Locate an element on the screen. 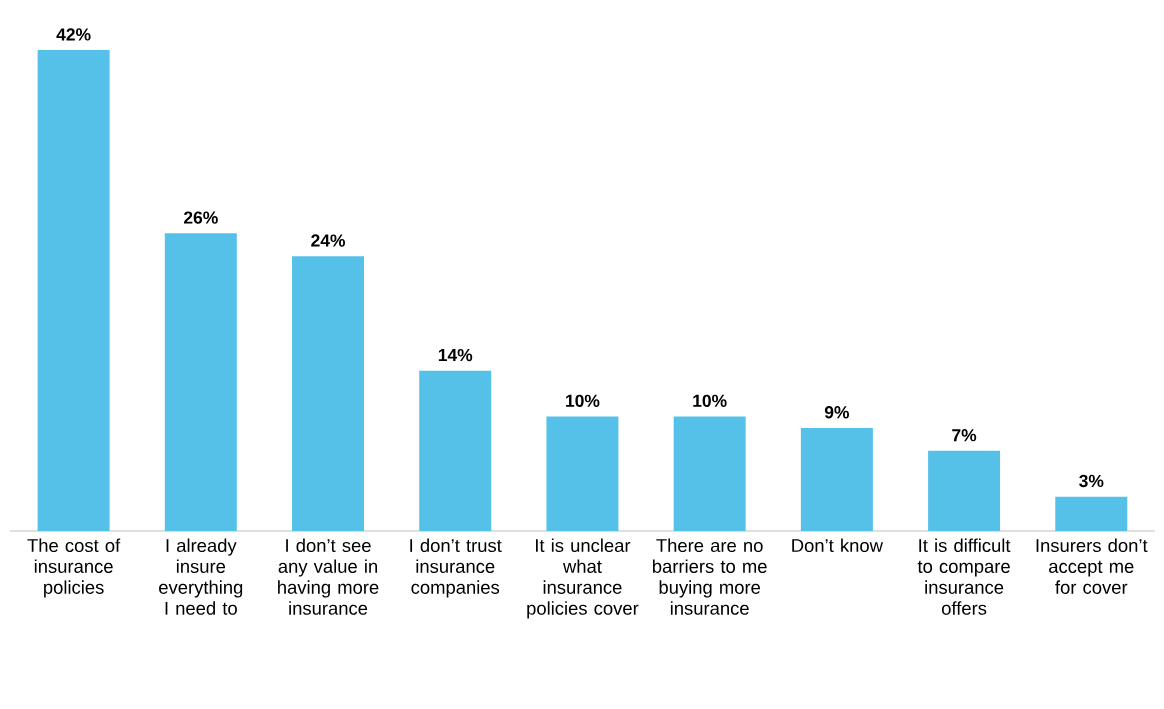 The height and width of the screenshot is (709, 1164). x-tick-label: It is difficult to compare insurance offers is located at coordinates (964, 576).